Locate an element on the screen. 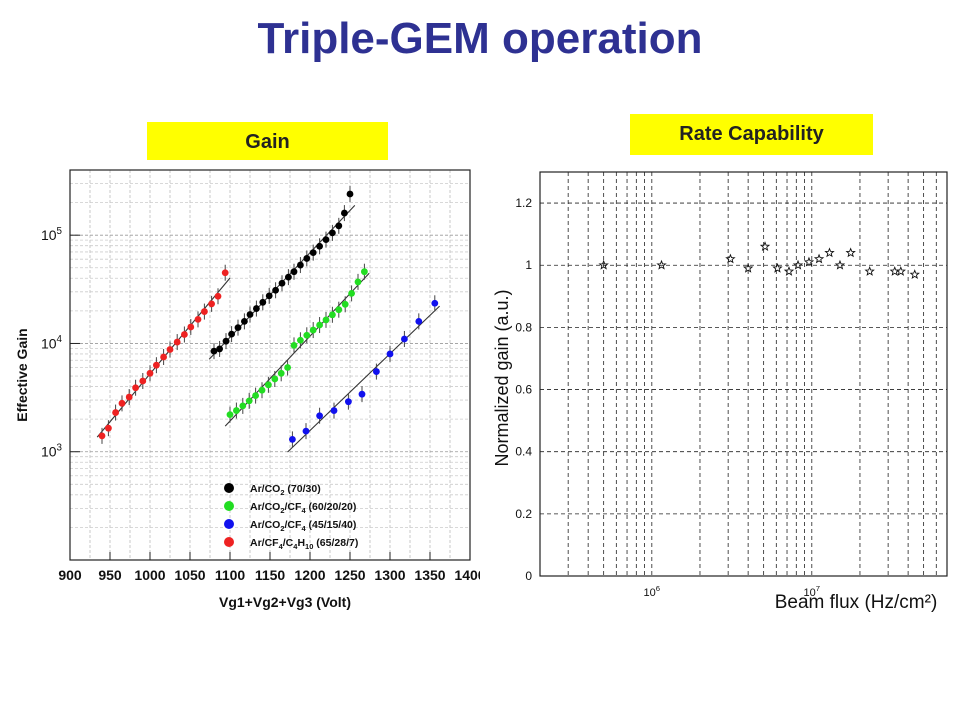 Image resolution: width=960 pixels, height=720 pixels. gain-y-tick-label: 105 is located at coordinates (52, 234).